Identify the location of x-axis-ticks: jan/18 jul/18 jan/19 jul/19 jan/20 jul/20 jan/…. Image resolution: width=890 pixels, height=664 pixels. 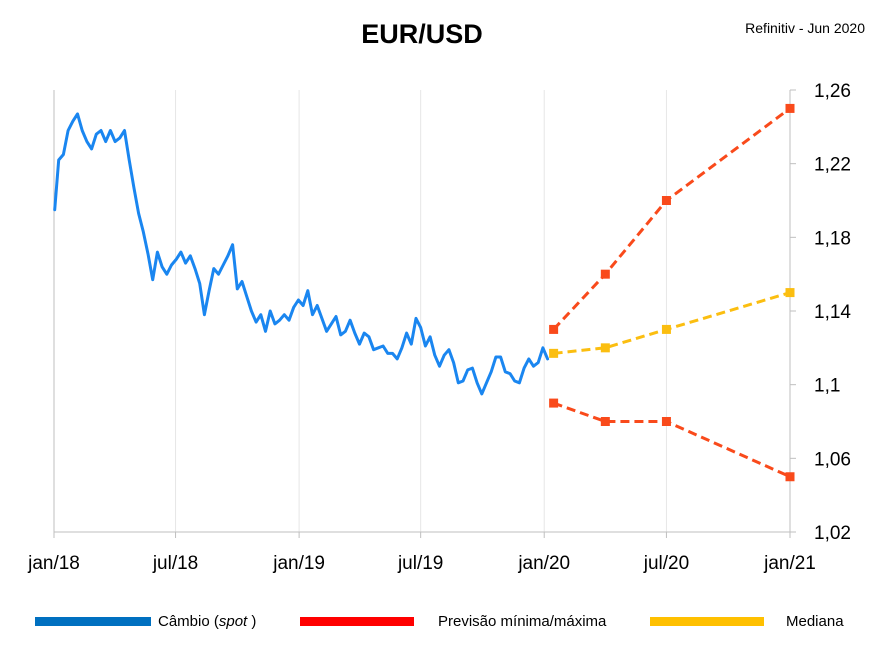
(421, 553).